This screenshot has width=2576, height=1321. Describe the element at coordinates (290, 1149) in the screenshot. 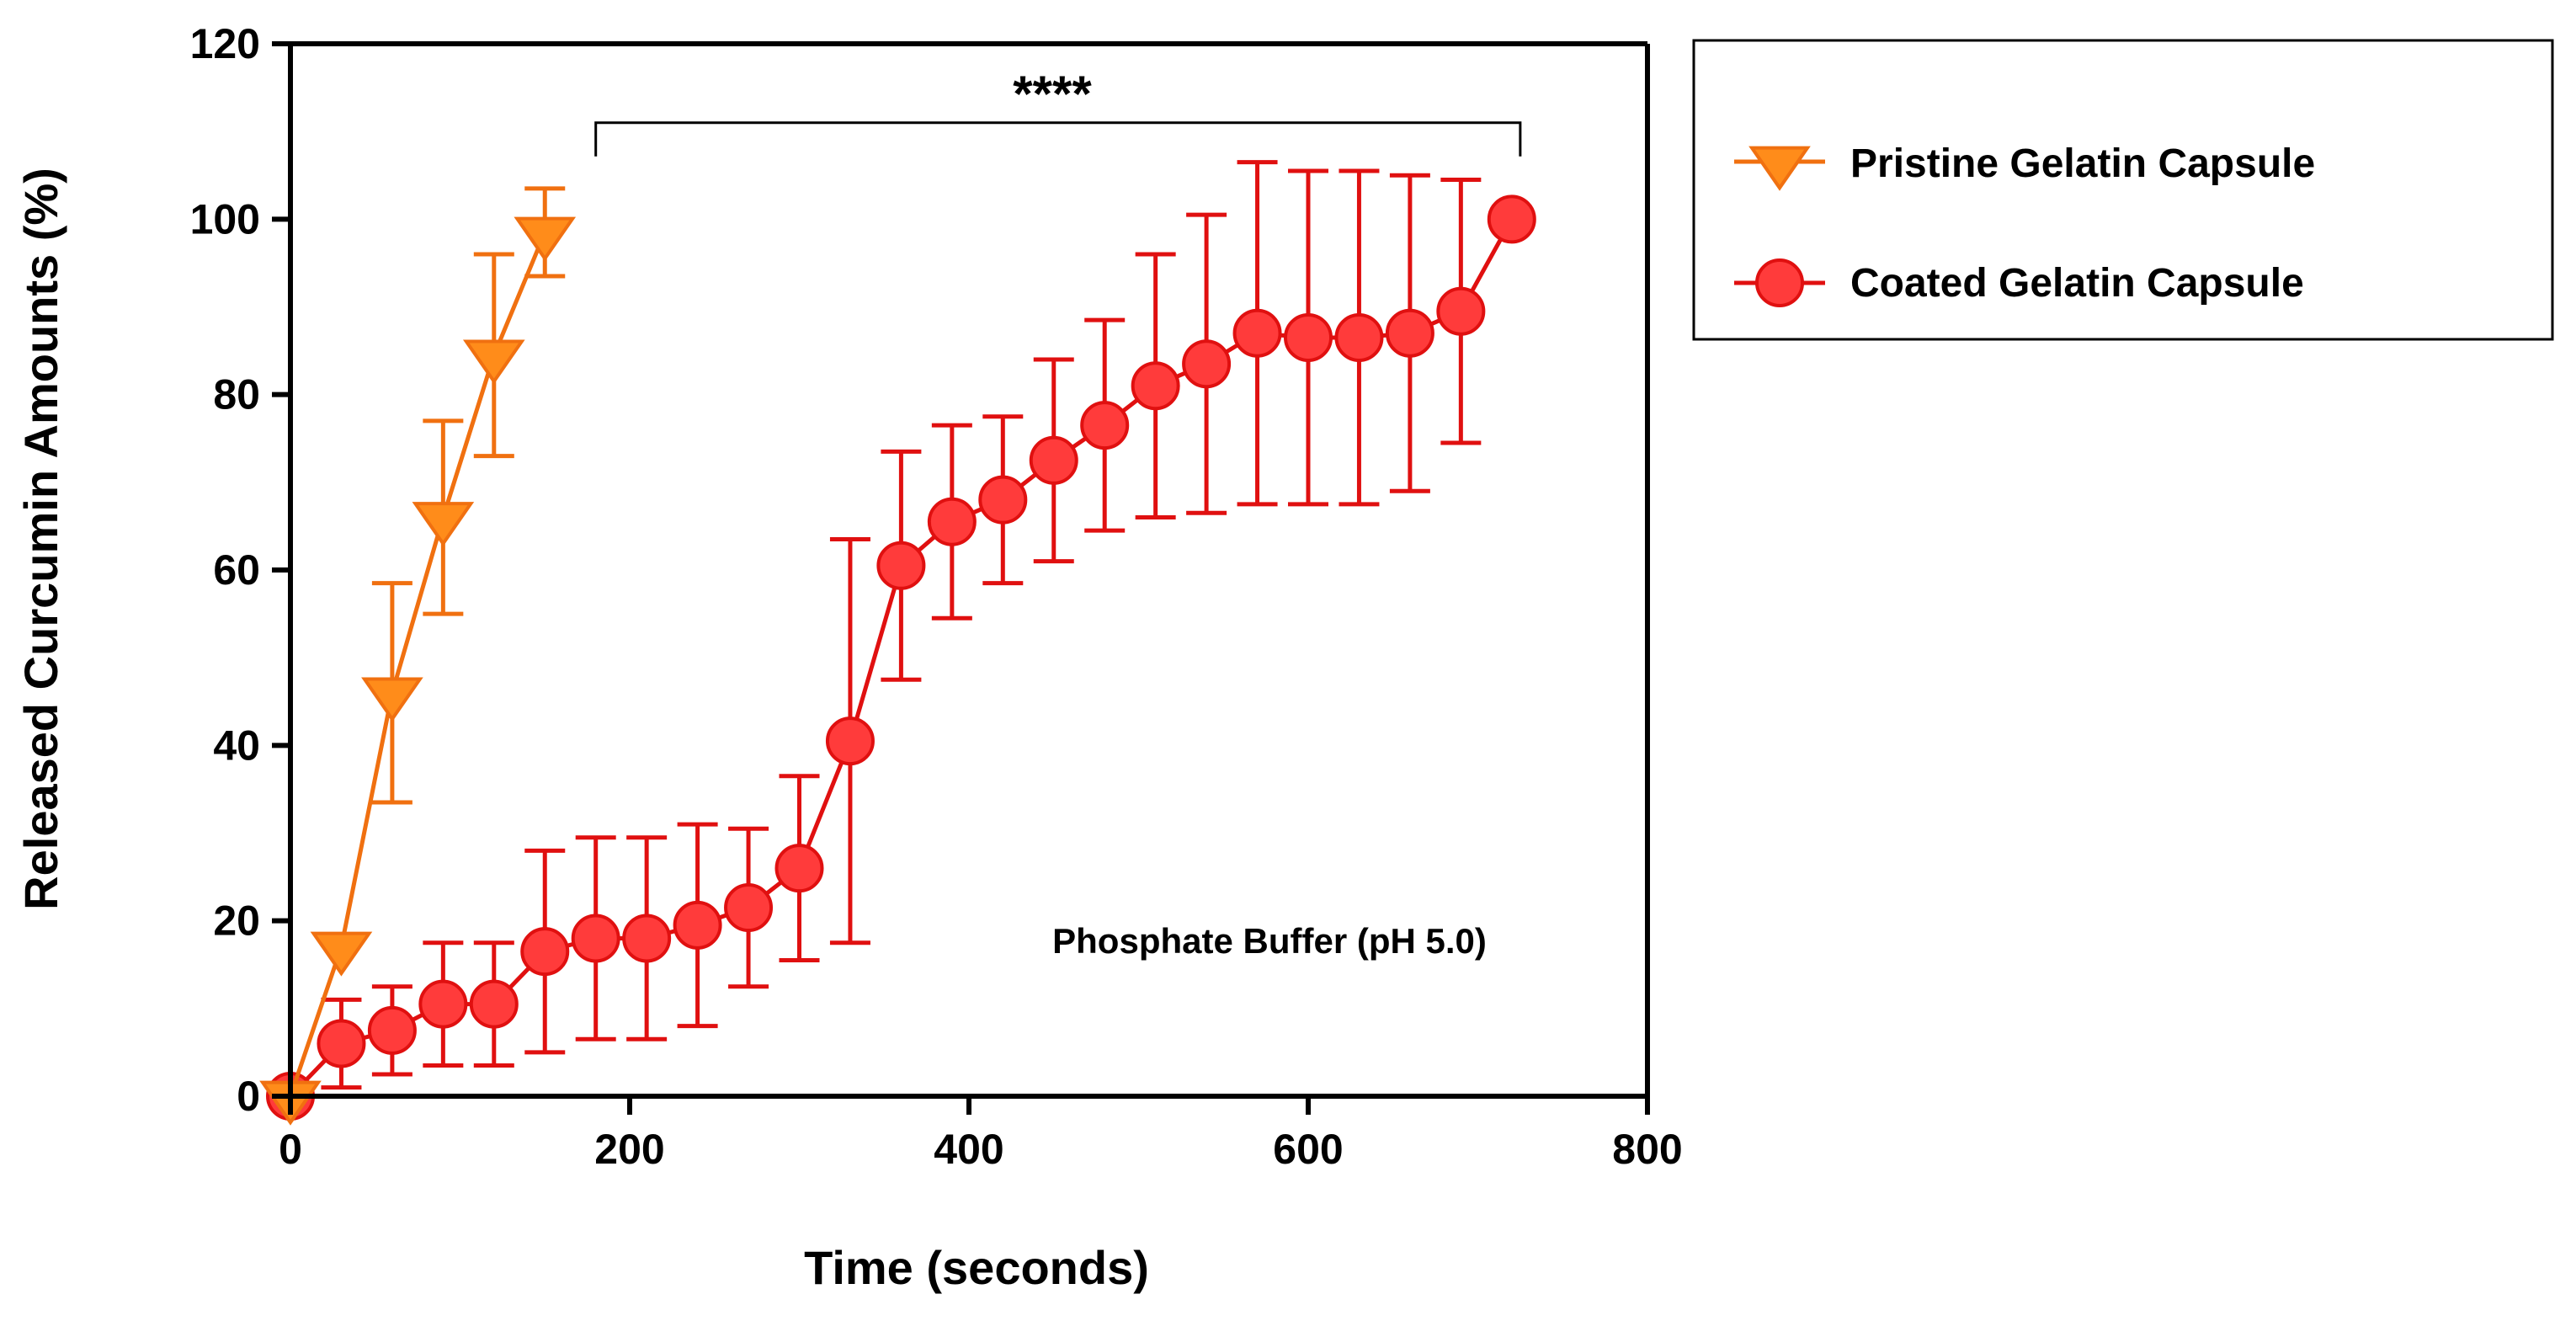

I see `x-tick-label-0: 0` at that location.